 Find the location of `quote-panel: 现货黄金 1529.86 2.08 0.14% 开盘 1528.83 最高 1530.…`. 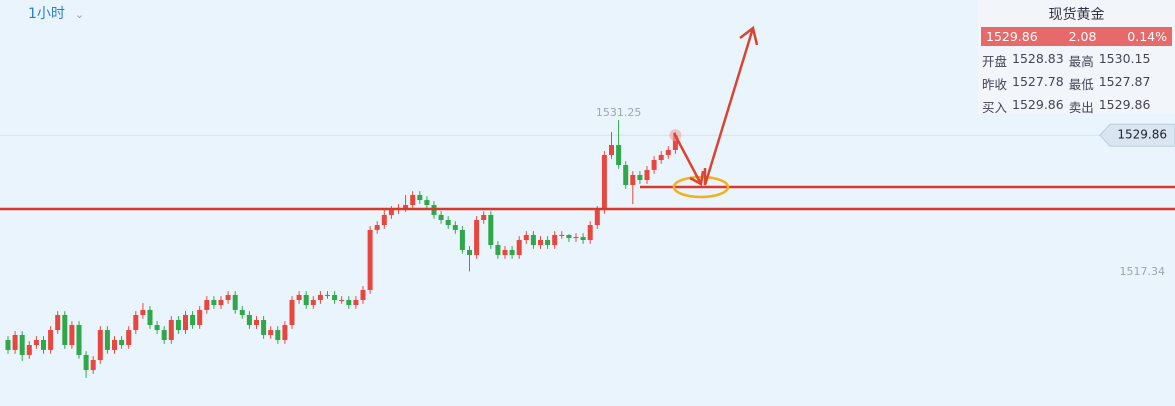

quote-panel: 现货黄金 1529.86 2.08 0.14% 开盘 1528.83 最高 1530.… is located at coordinates (1076, 57).